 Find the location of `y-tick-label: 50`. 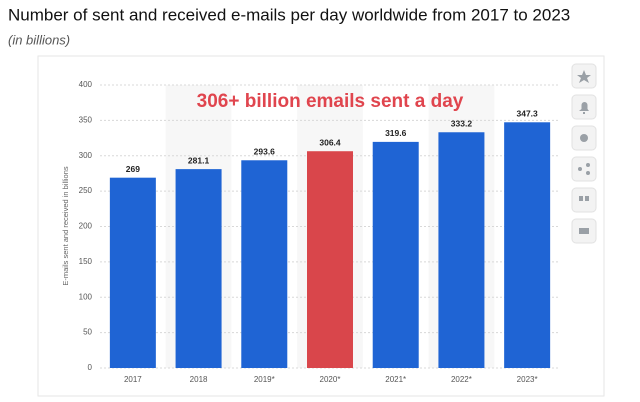

y-tick-label: 50 is located at coordinates (87, 332).